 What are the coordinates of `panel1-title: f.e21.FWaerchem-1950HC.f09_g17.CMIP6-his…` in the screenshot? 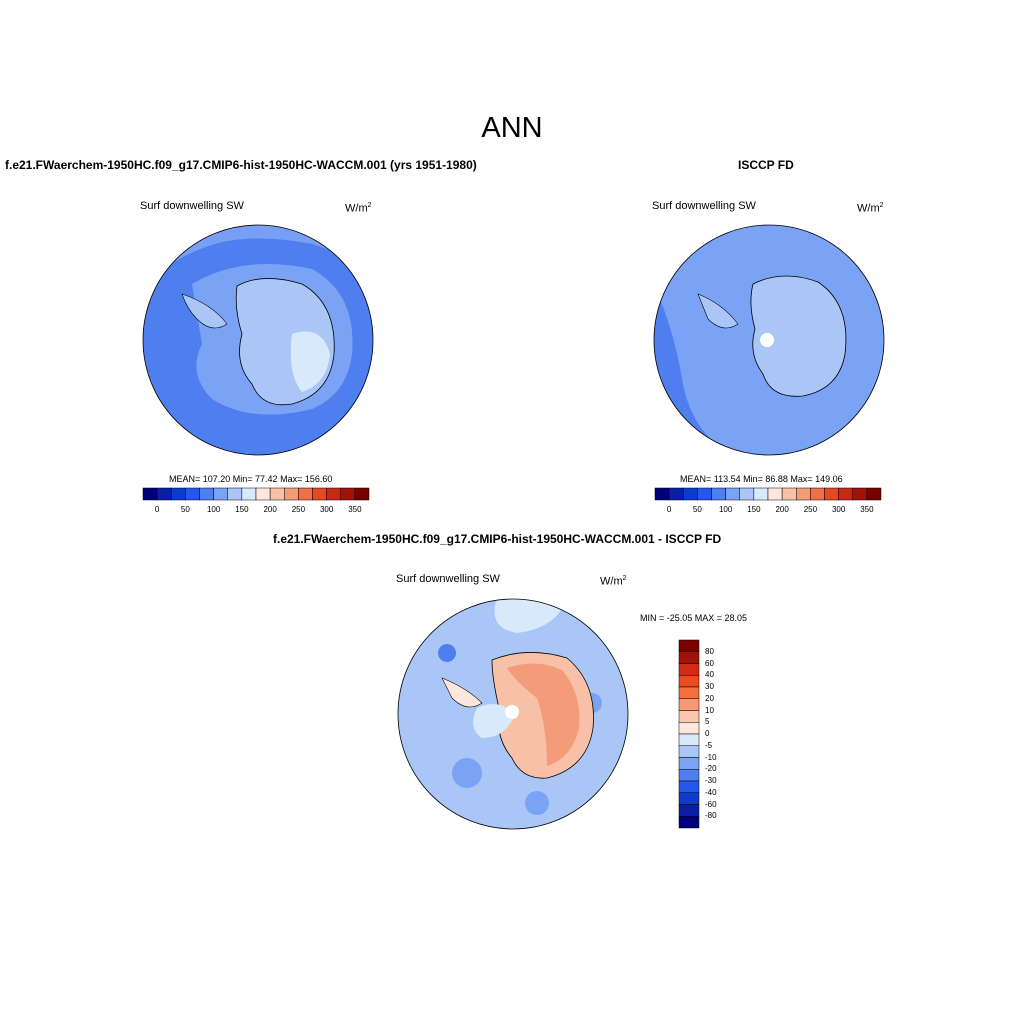 It's located at (241, 165).